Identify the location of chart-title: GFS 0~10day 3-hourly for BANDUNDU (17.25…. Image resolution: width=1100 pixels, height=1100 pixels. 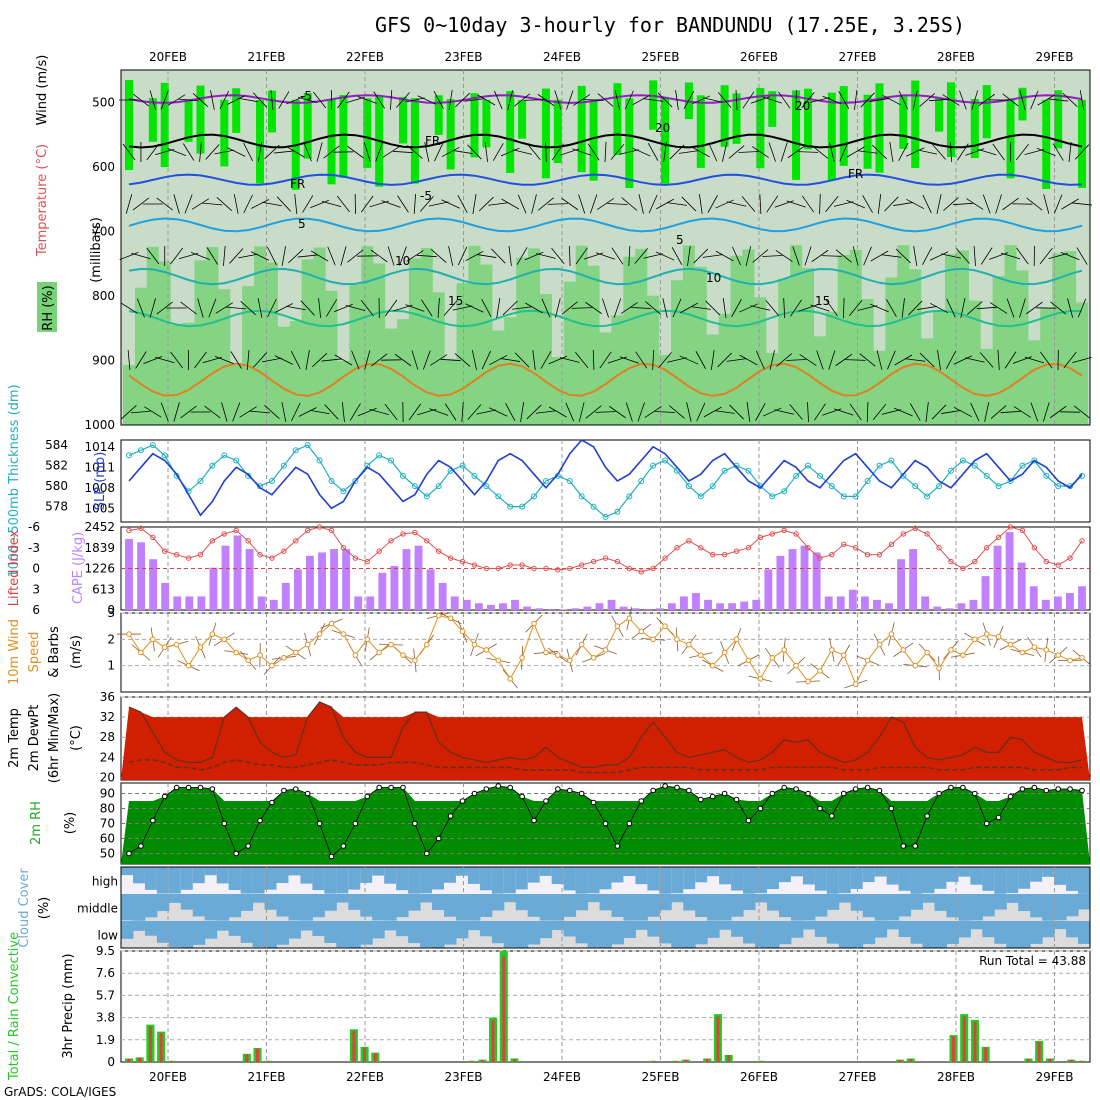
(670, 25).